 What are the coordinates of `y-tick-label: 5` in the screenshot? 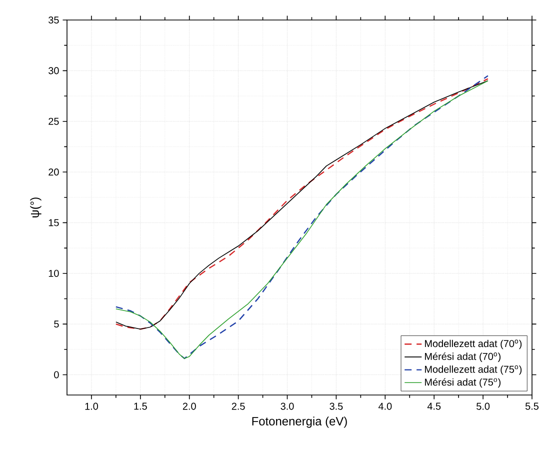 It's located at (56, 324).